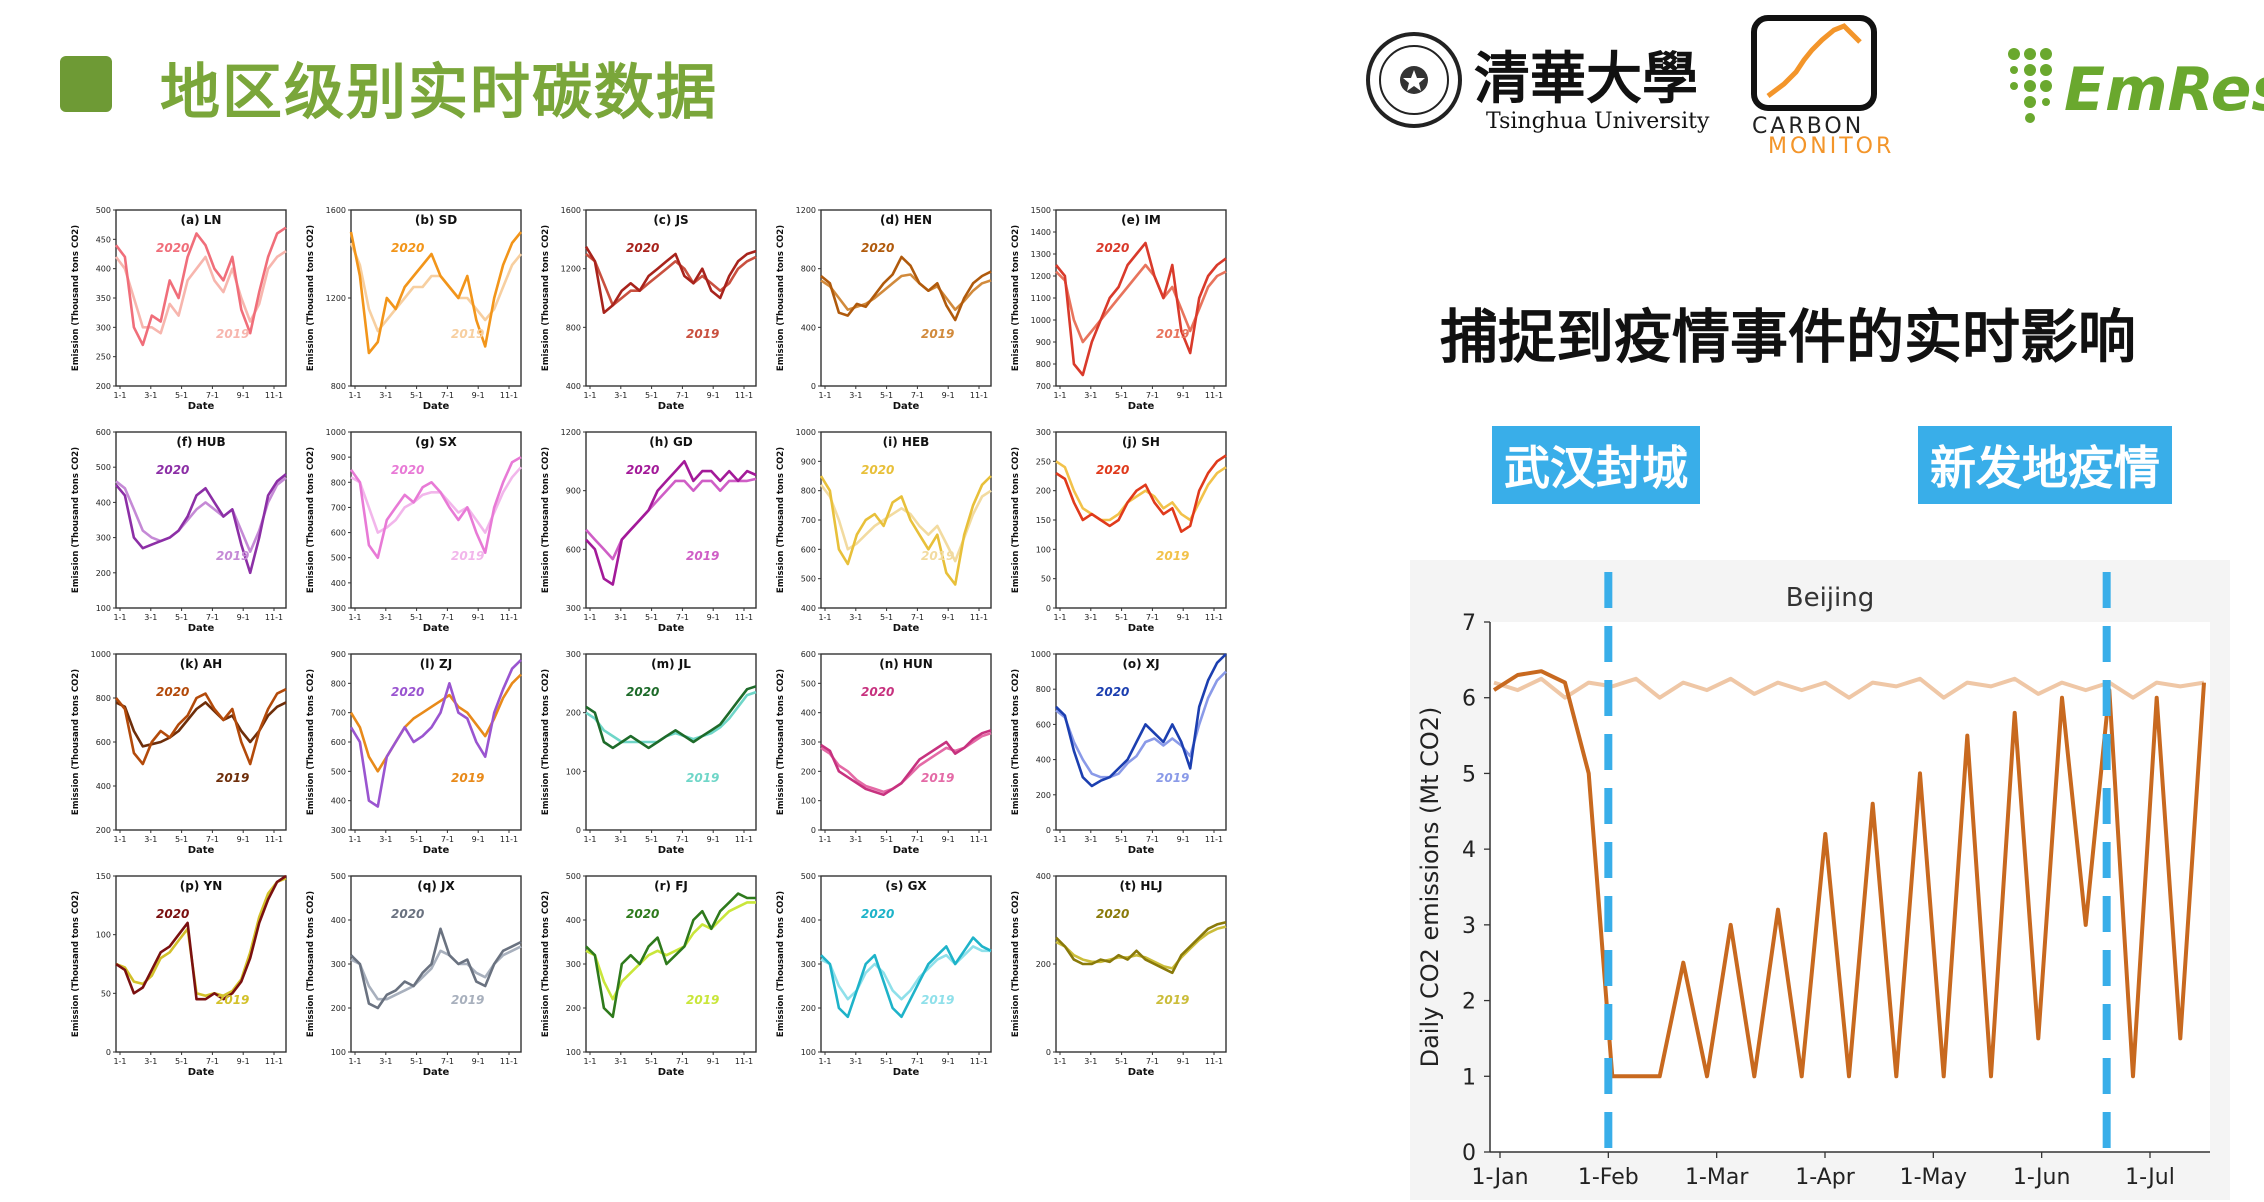 The image size is (2264, 1202). Describe the element at coordinates (1717, 1177) in the screenshot. I see `beijing-x-tick-label: 1-Mar` at that location.